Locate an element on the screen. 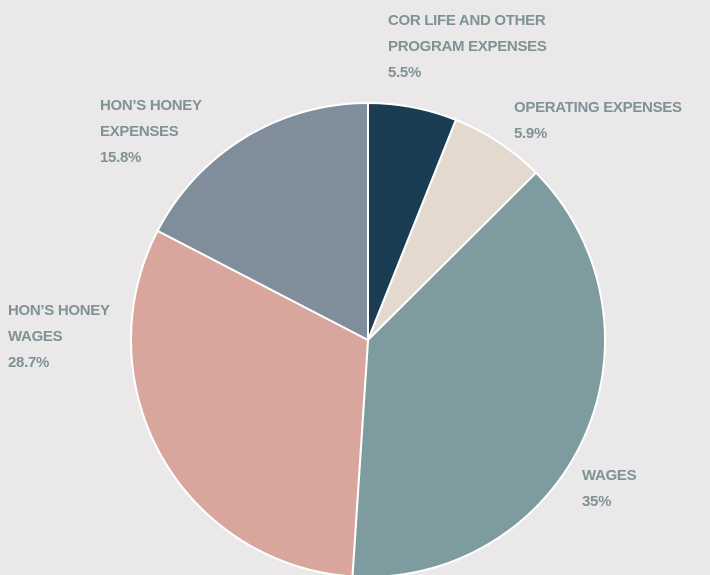  slice-name: OPERATING EXPENSES is located at coordinates (598, 107).